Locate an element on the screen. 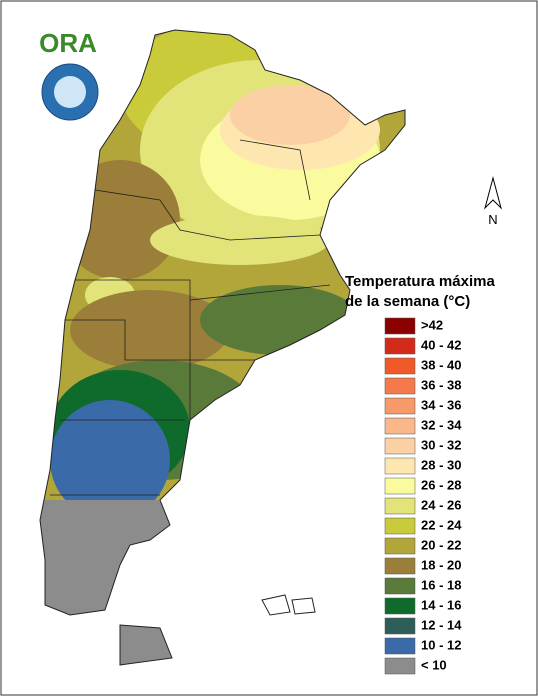 The height and width of the screenshot is (696, 538). legend-label: 30 - 32 is located at coordinates (441, 444).